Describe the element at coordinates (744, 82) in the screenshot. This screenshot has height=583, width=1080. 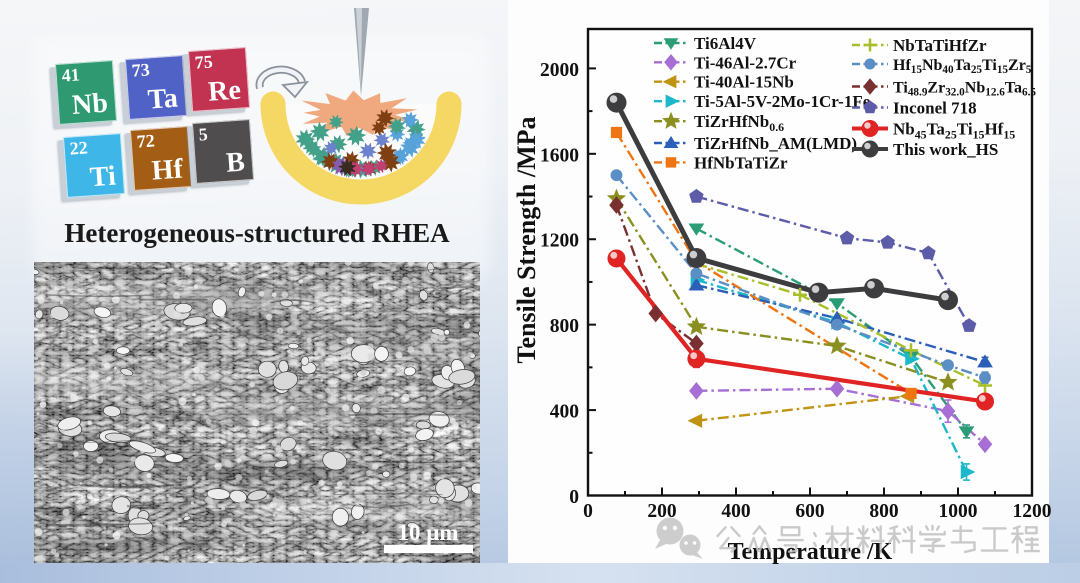
I see `svg-text: Ti-40Al-15Nb` at that location.